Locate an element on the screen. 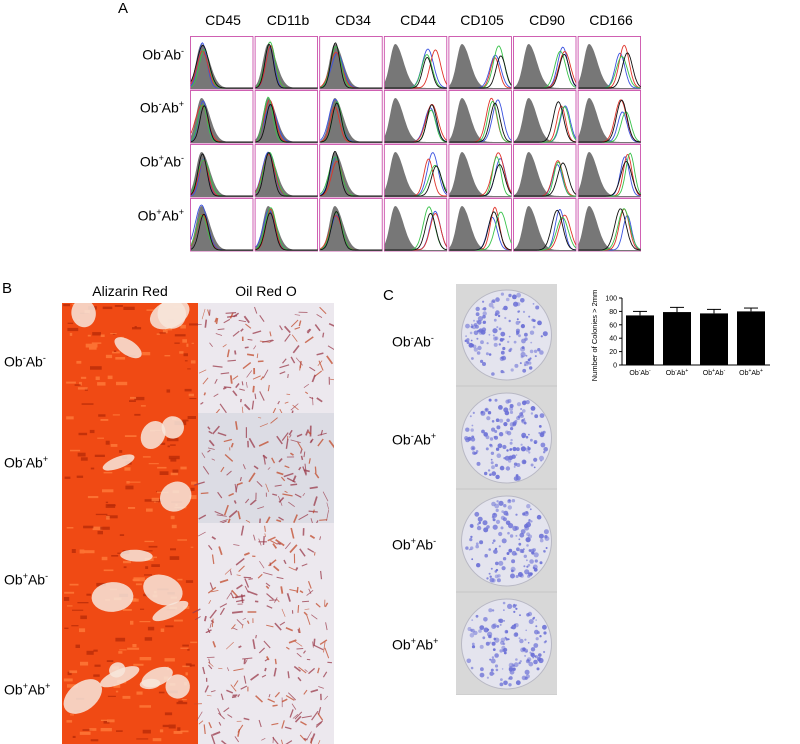  label-superscript: - is located at coordinates (160, 104).